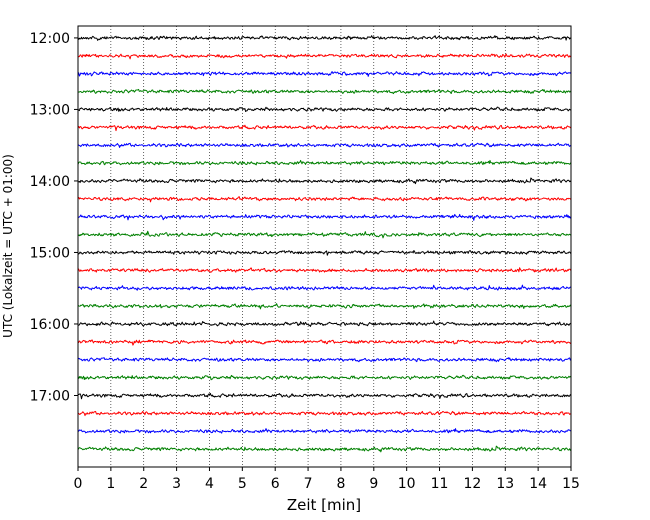 This screenshot has height=520, width=650. Describe the element at coordinates (324, 505) in the screenshot. I see `x-axis-title: Zeit [min]` at that location.